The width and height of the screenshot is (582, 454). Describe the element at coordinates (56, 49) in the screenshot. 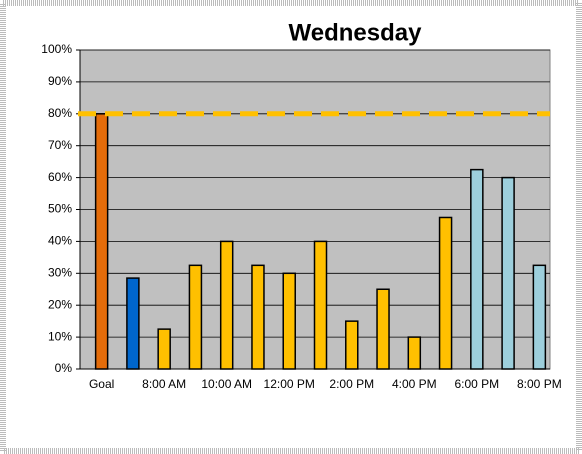

I see `y-tick-label: 100%` at that location.